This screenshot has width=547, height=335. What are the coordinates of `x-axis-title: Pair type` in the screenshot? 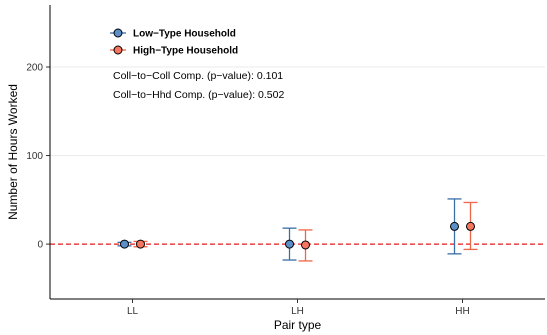 It's located at (298, 325).